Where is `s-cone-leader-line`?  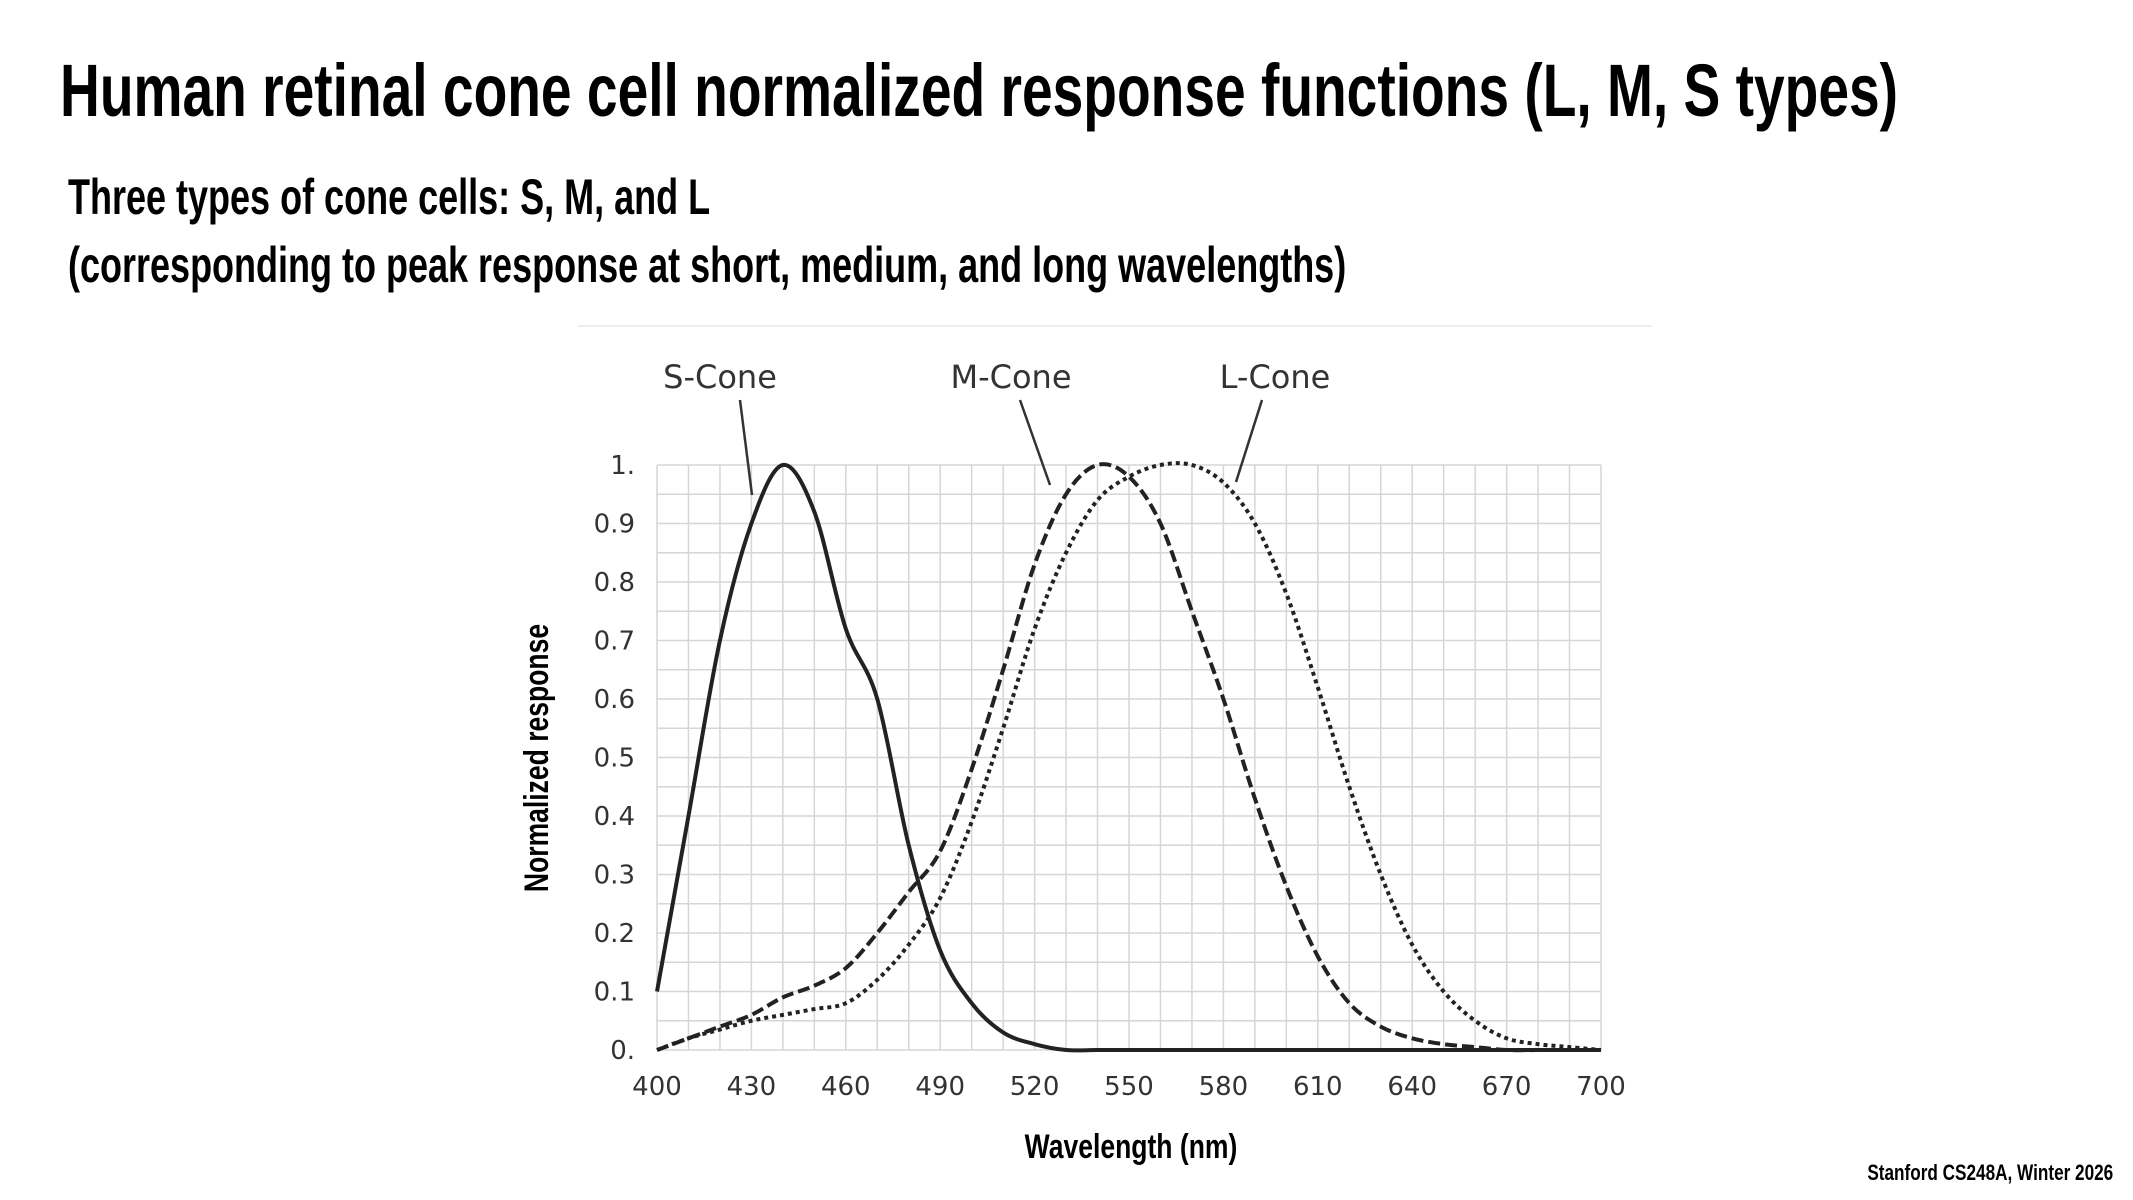 s-cone-leader-line is located at coordinates (746, 447).